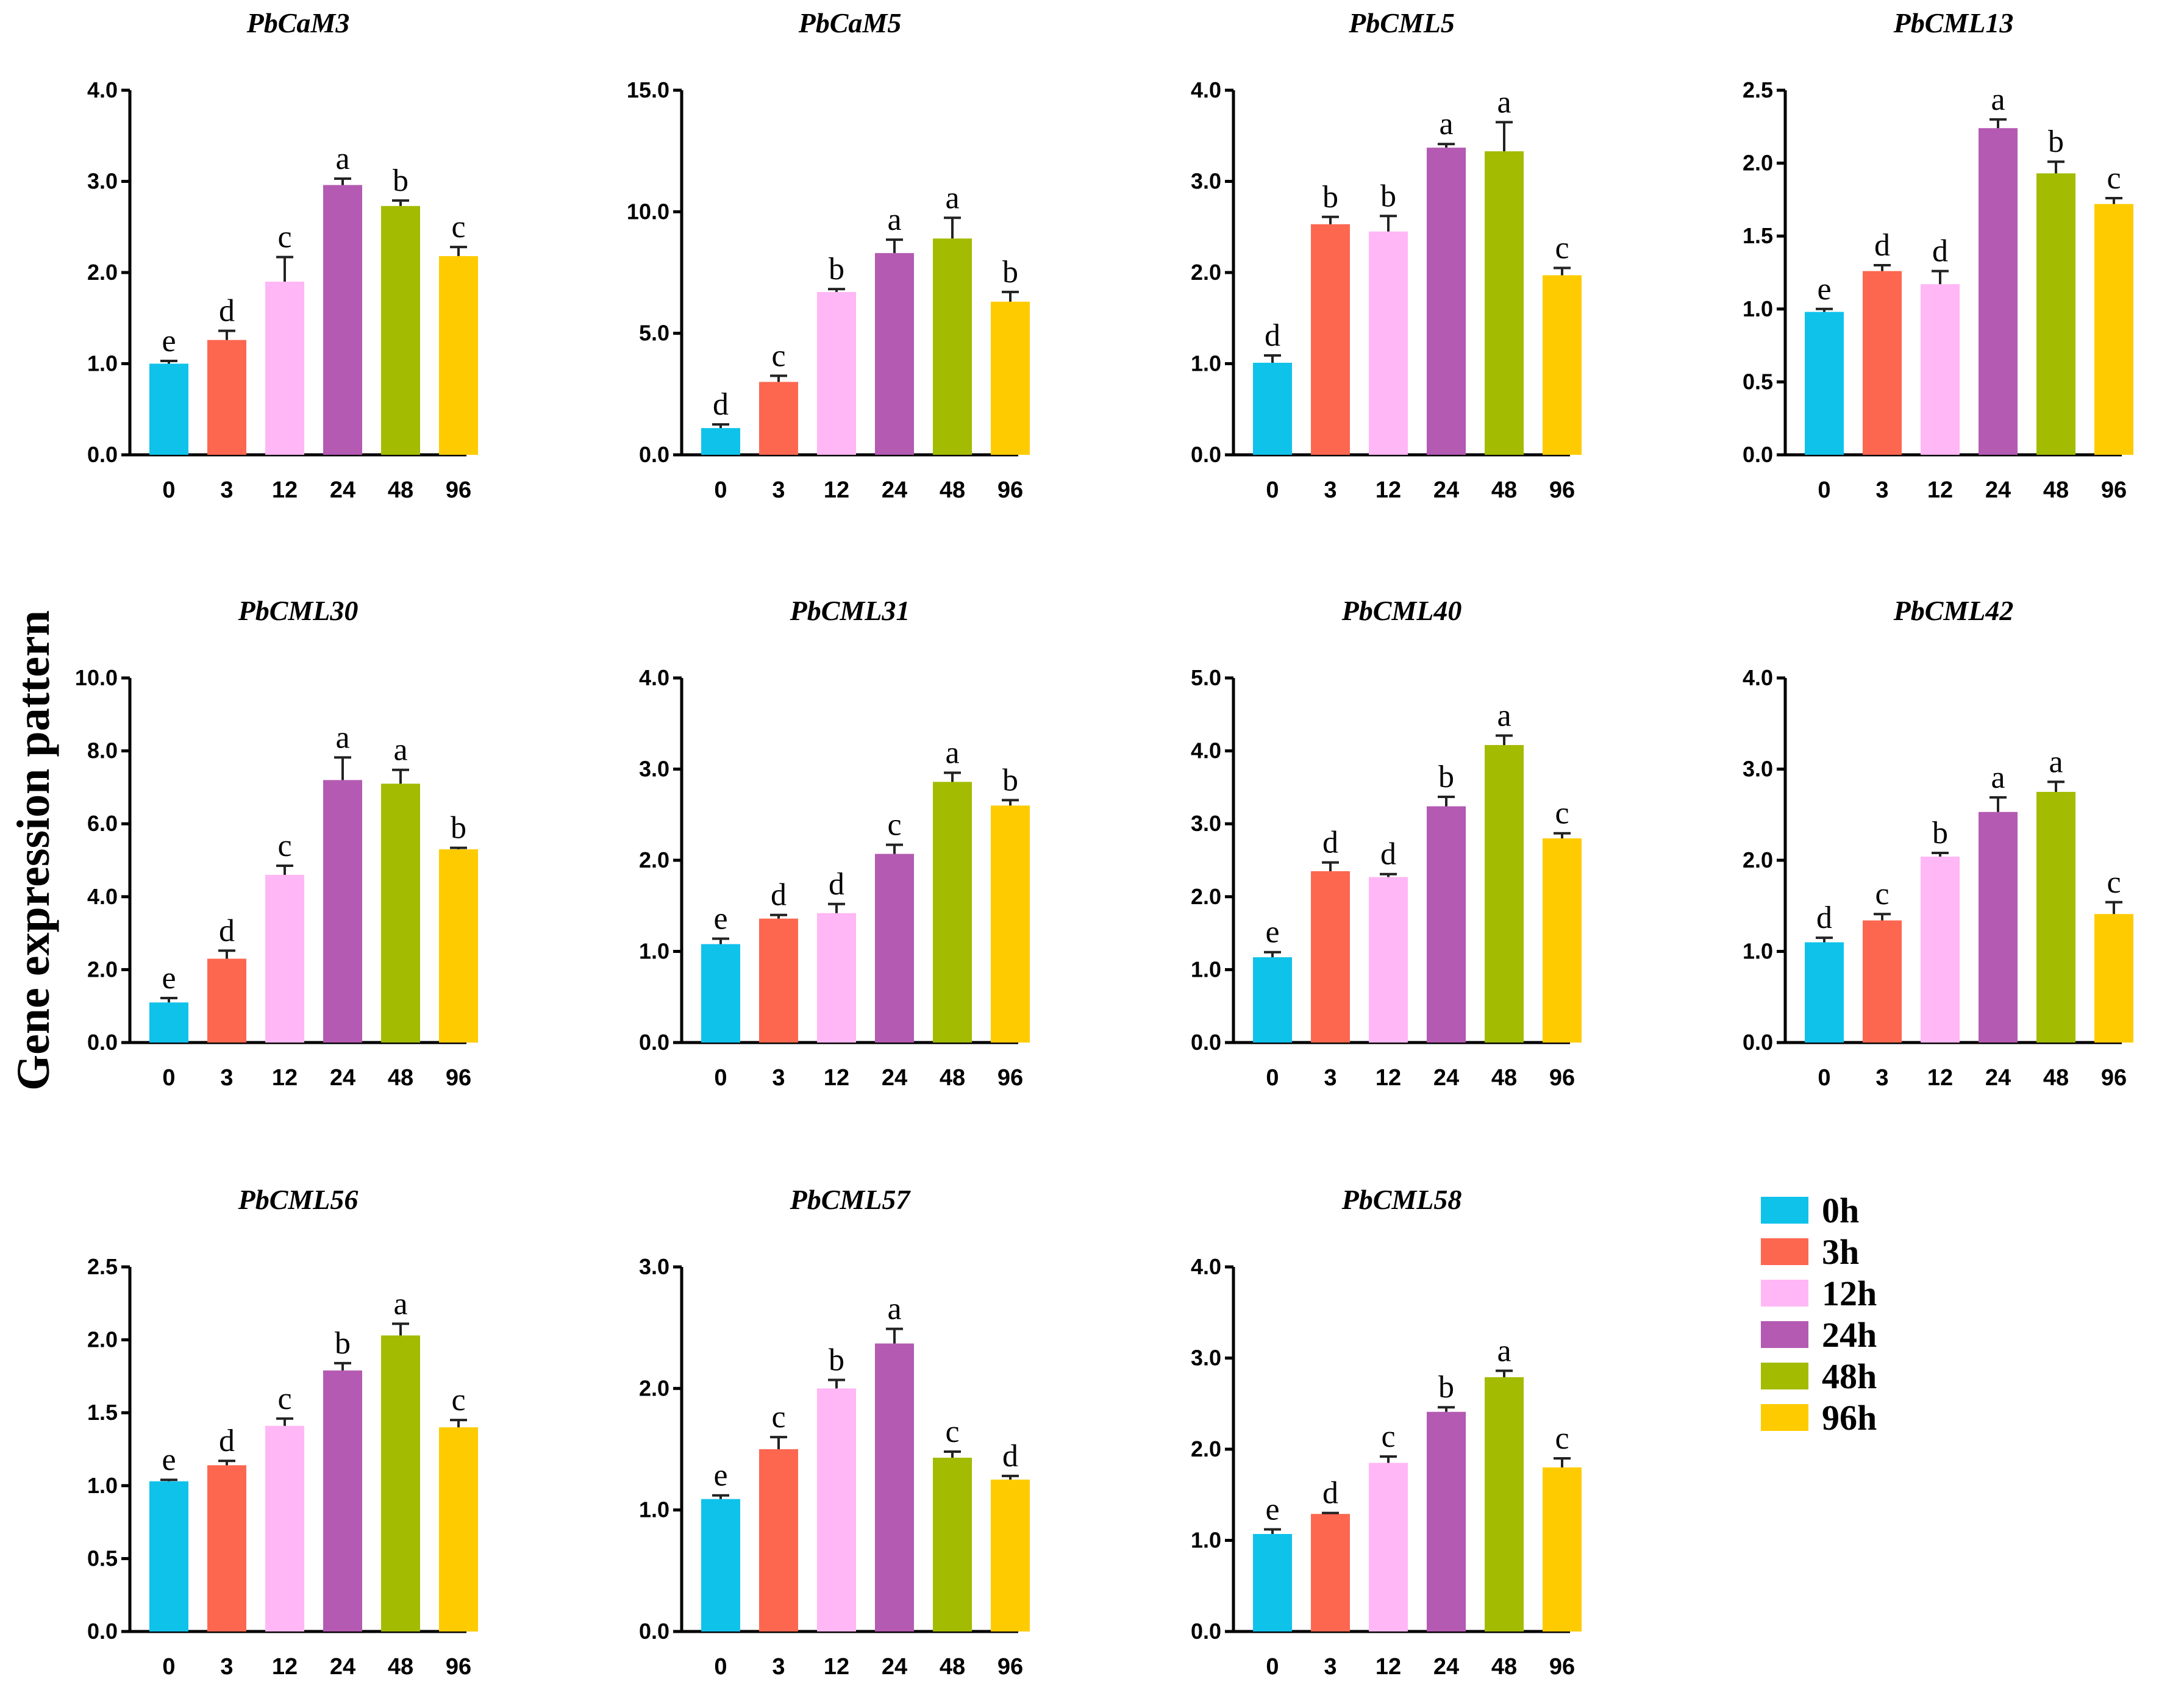 Image resolution: width=2184 pixels, height=1701 pixels. What do you see at coordinates (1953, 22) in the screenshot?
I see `chart-title: PbCML13` at bounding box center [1953, 22].